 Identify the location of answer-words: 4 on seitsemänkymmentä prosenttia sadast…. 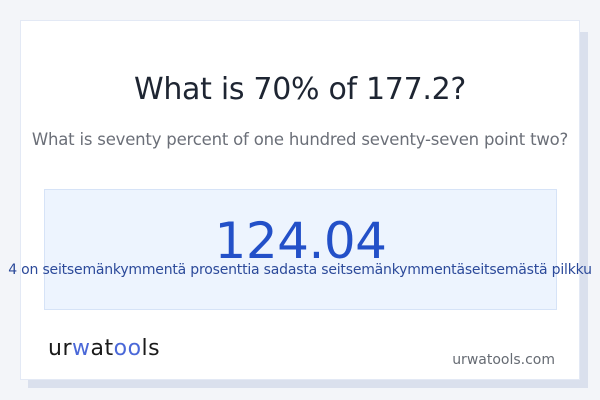
(300, 270).